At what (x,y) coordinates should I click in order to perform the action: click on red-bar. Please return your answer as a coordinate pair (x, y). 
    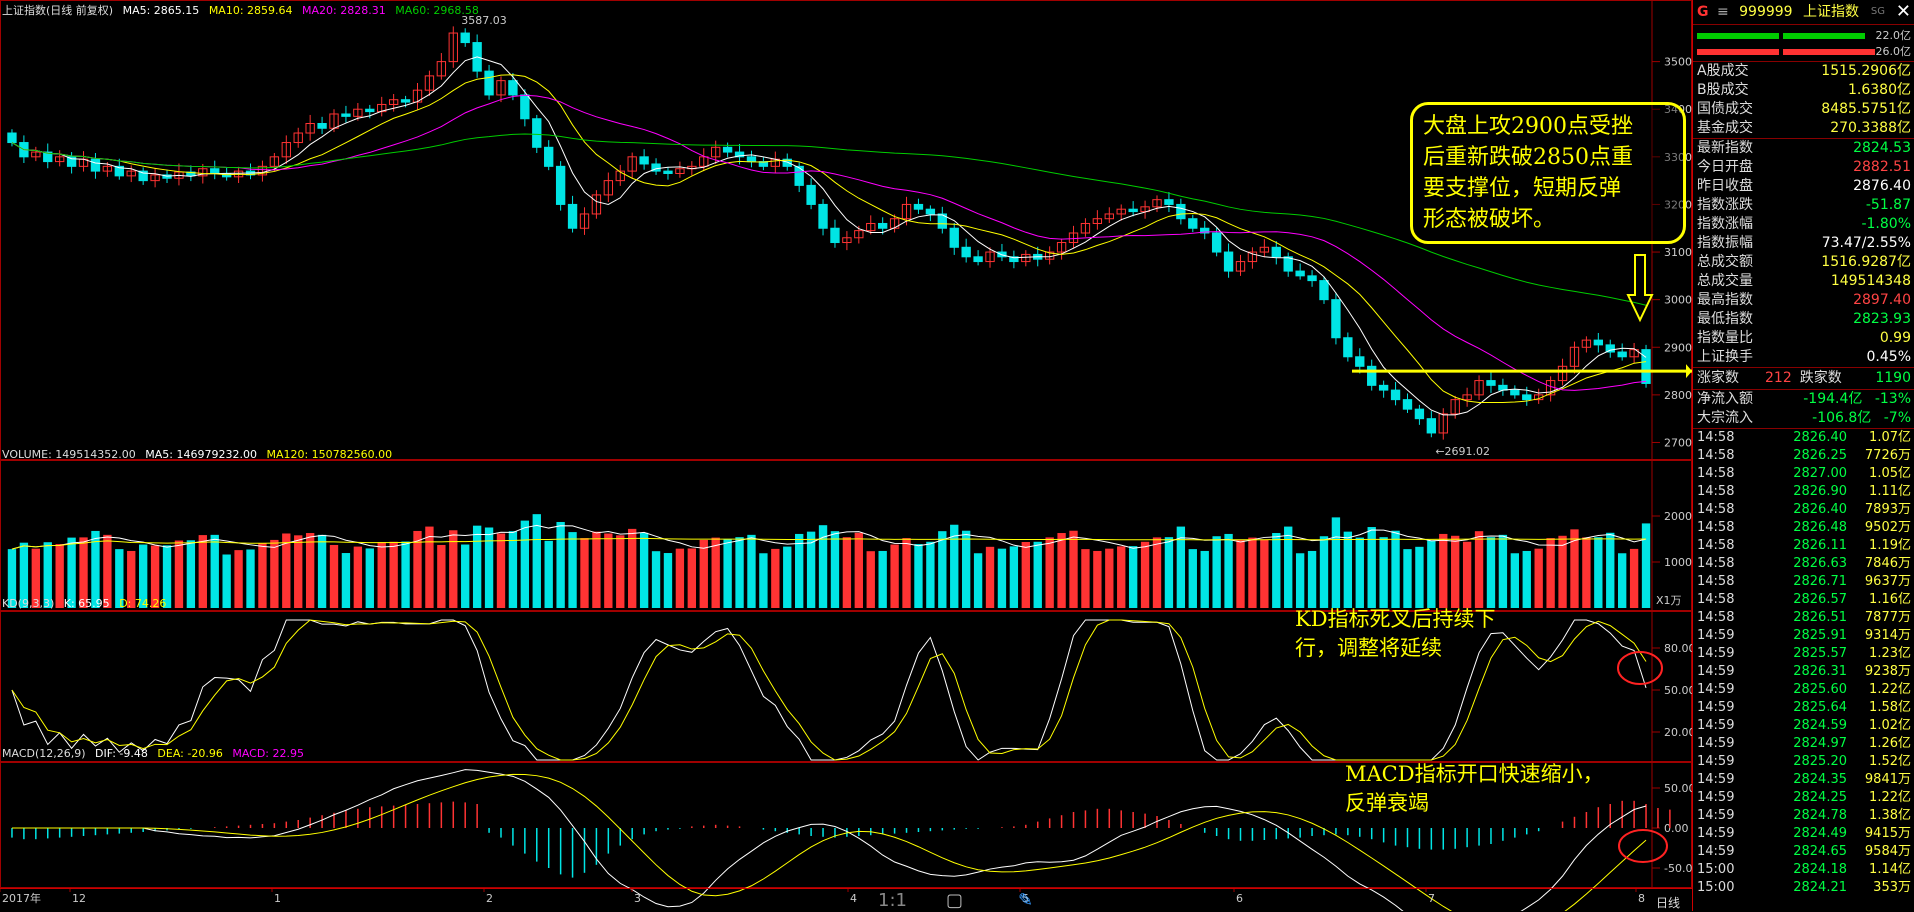
    Looking at the image, I should click on (1738, 52).